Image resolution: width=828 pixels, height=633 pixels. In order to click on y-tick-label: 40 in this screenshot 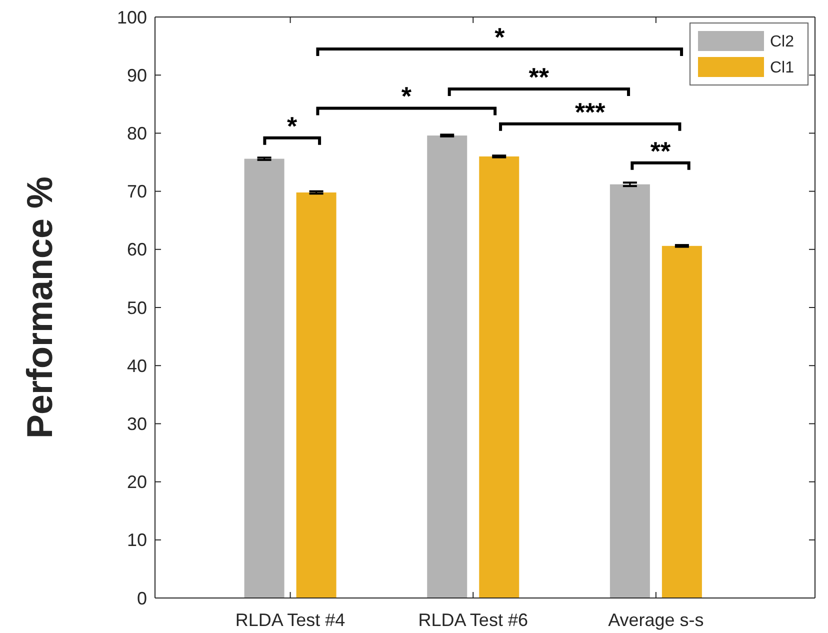, I will do `click(136, 366)`.